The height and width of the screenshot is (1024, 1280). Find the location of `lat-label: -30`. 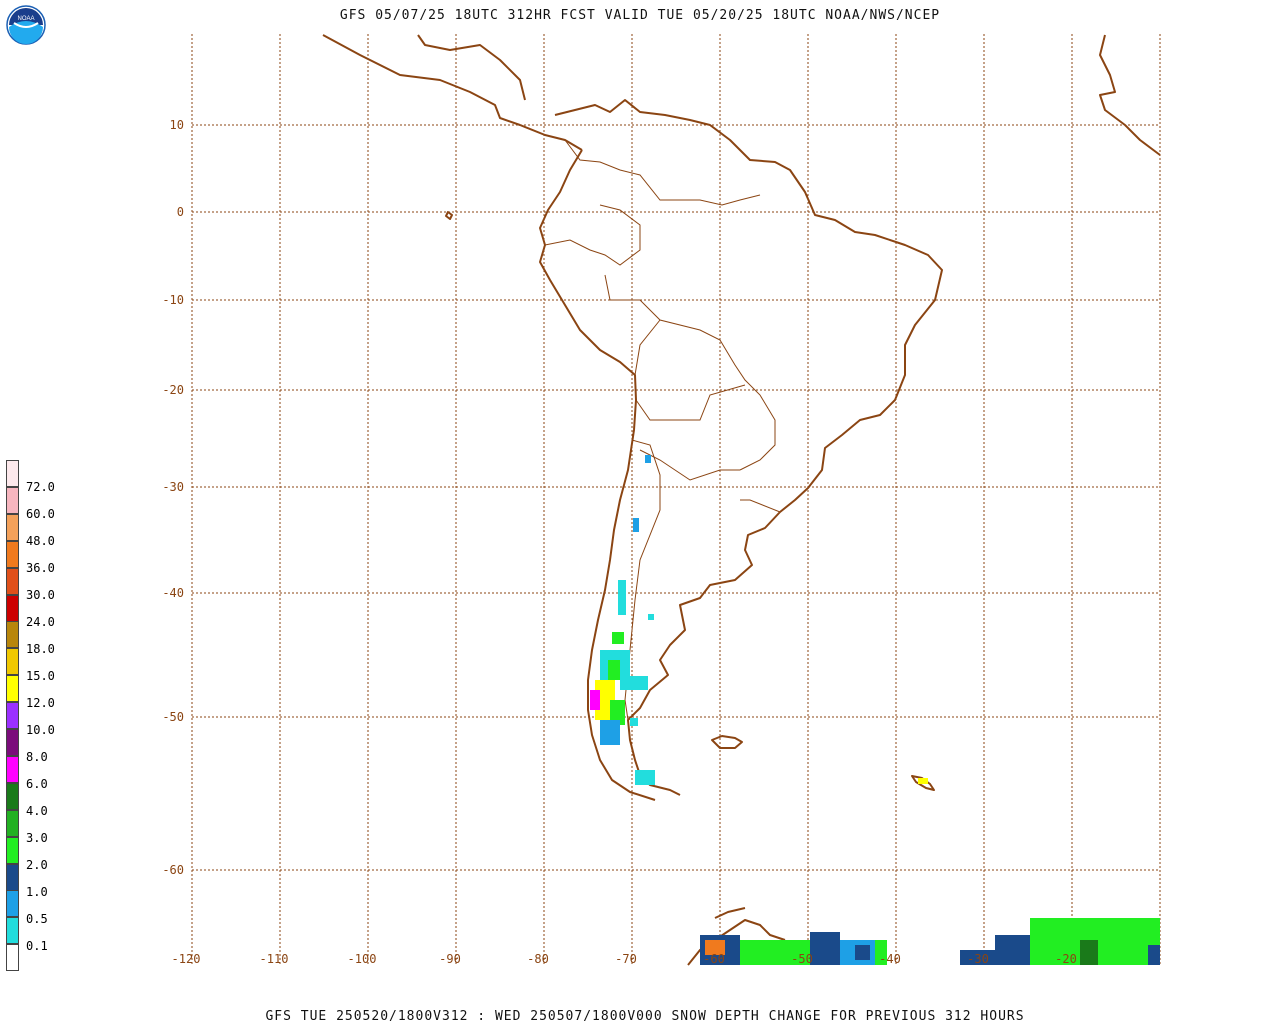

lat-label: -30 is located at coordinates (173, 487).